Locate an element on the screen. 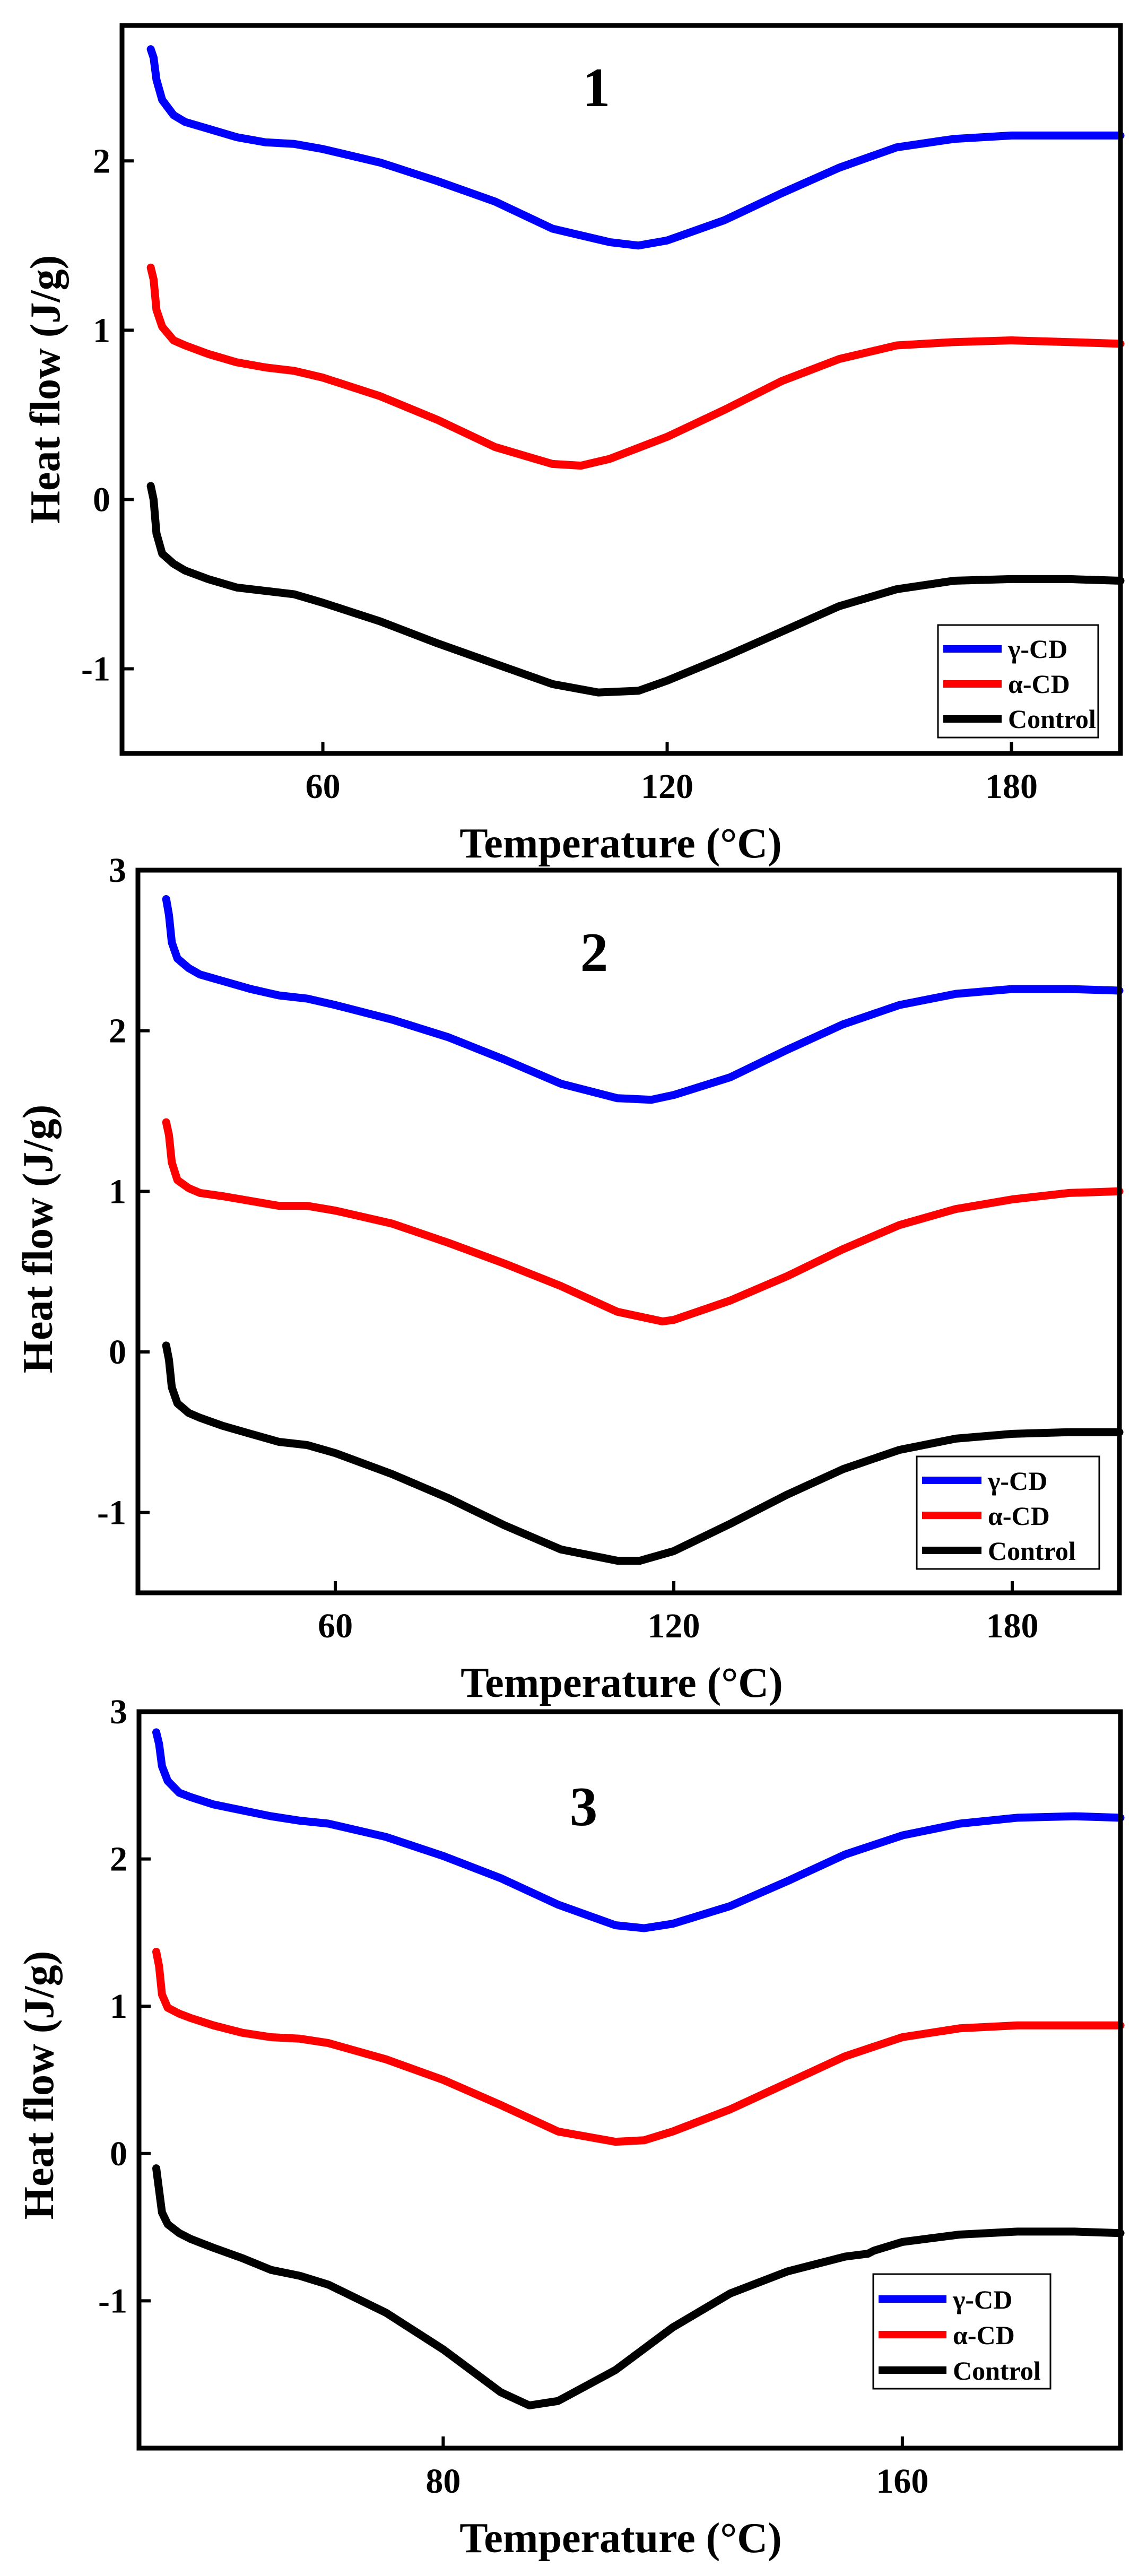 The height and width of the screenshot is (2576, 1147). panel-label: 2 is located at coordinates (595, 952).